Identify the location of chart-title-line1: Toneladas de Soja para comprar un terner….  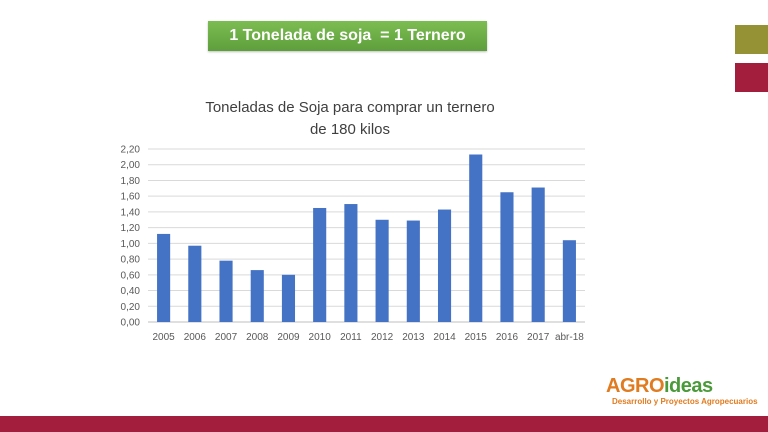
(350, 107).